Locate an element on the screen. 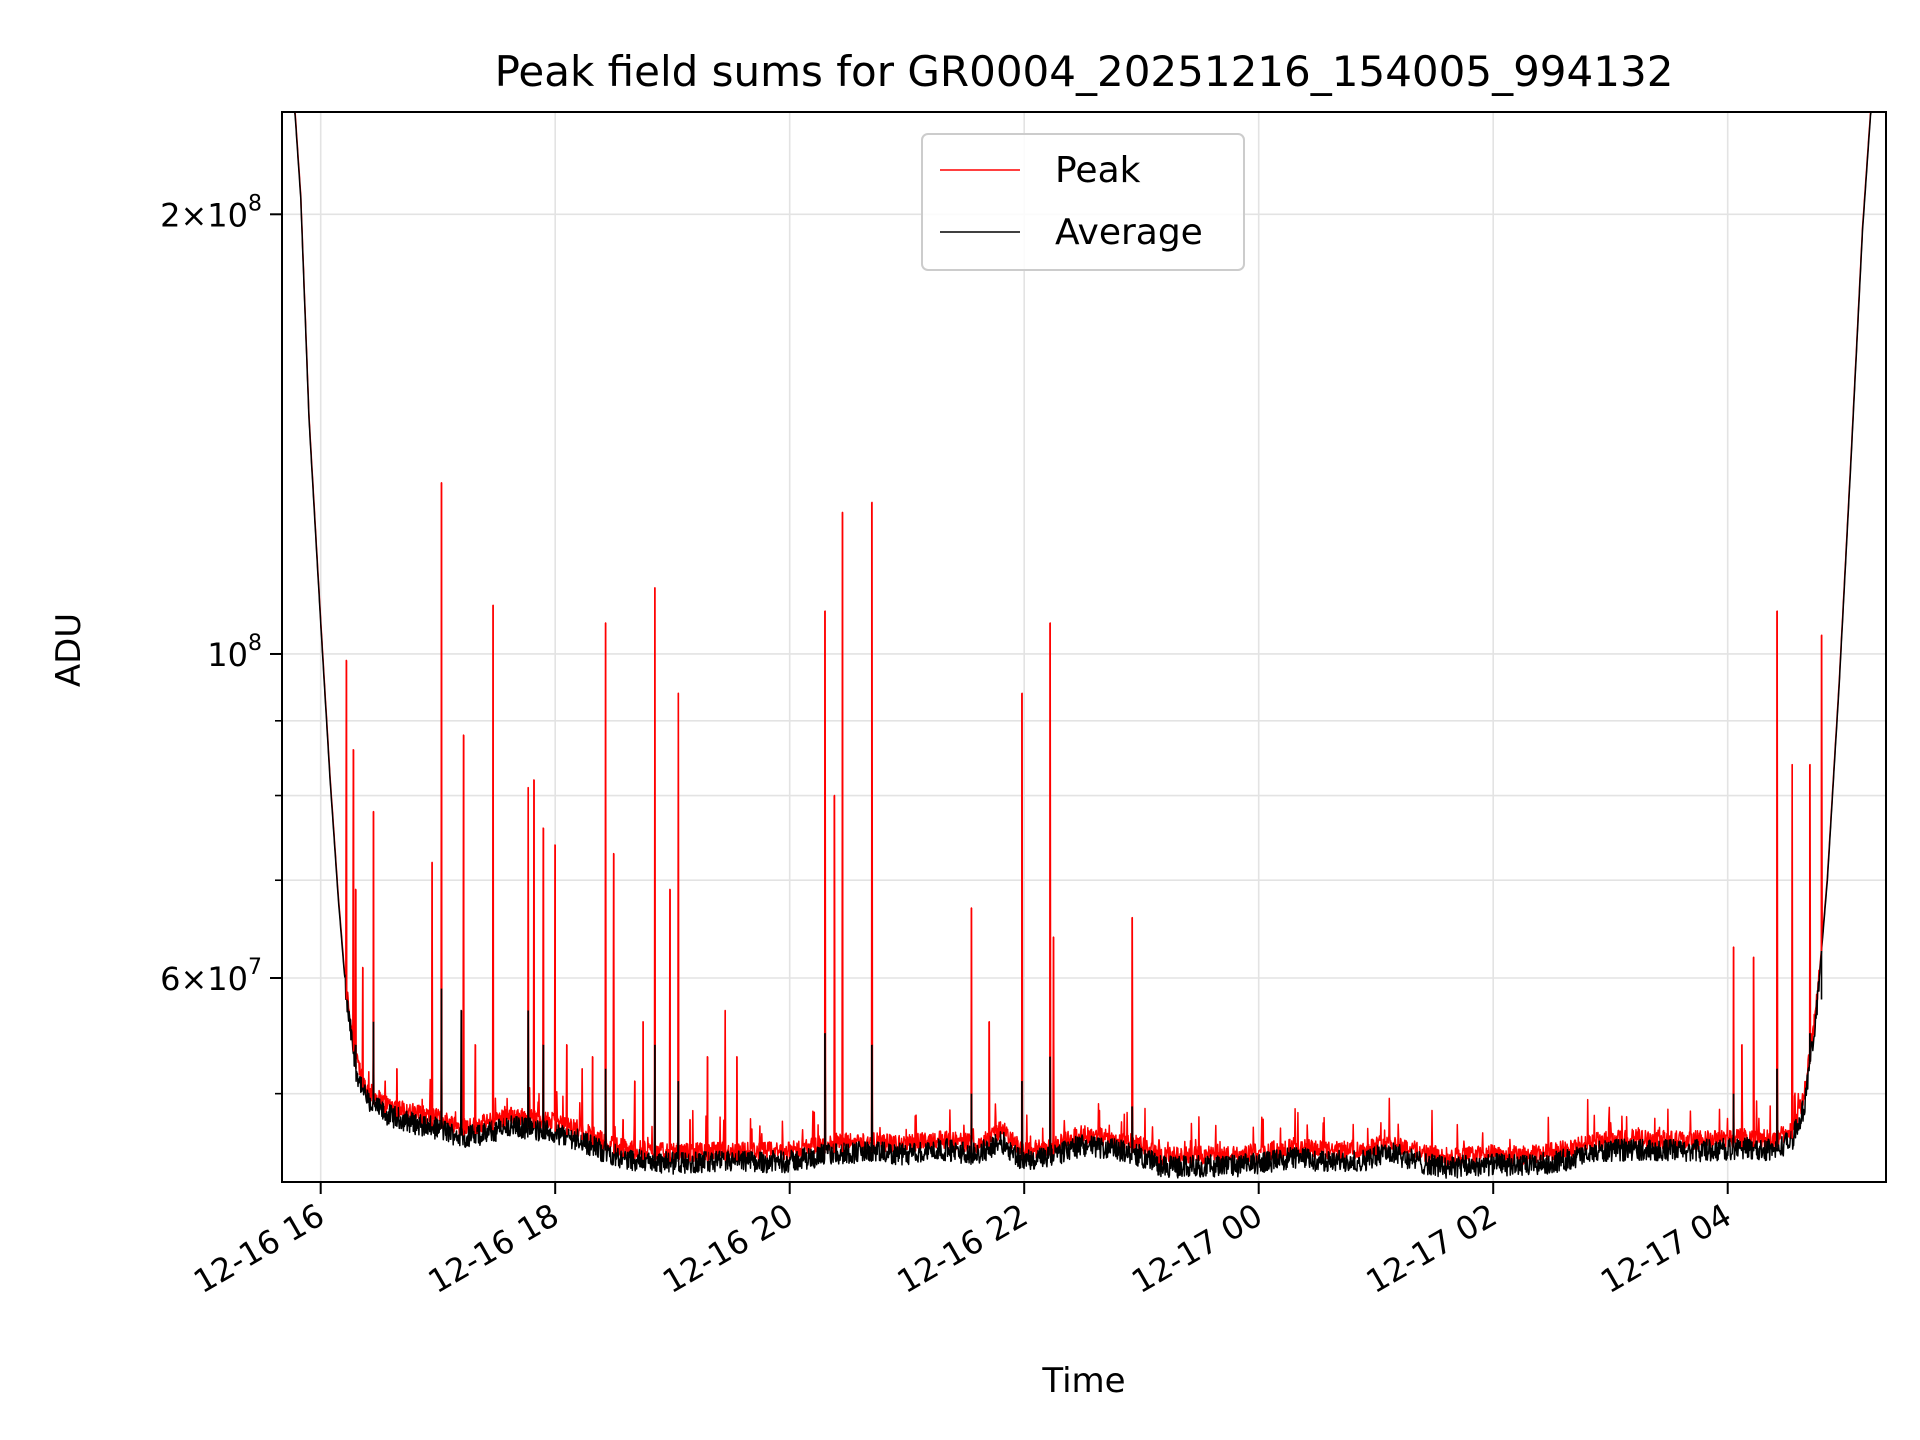 This screenshot has height=1440, width=1920. y-tick-exponent: 7 is located at coordinates (255, 967).